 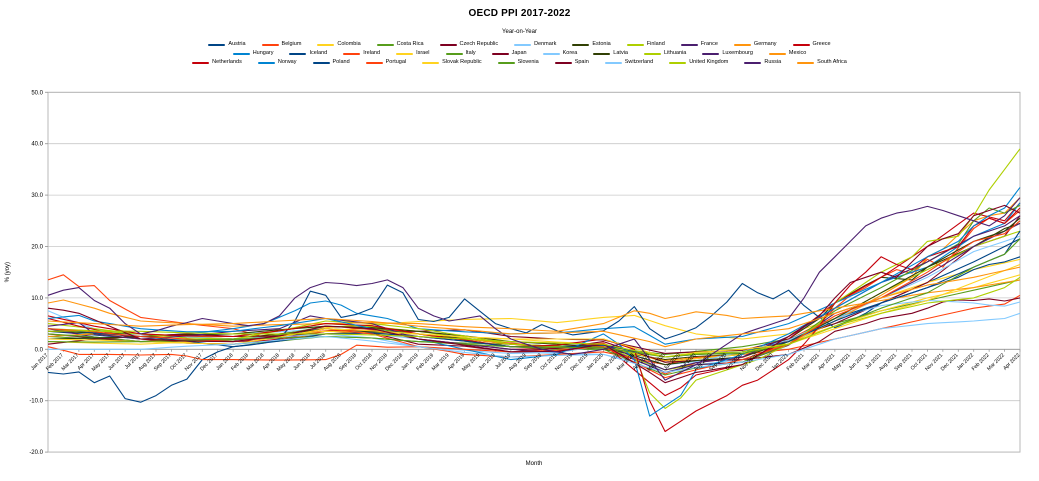 What do you see at coordinates (331, 62) in the screenshot?
I see `legend-item-poland: Poland` at bounding box center [331, 62].